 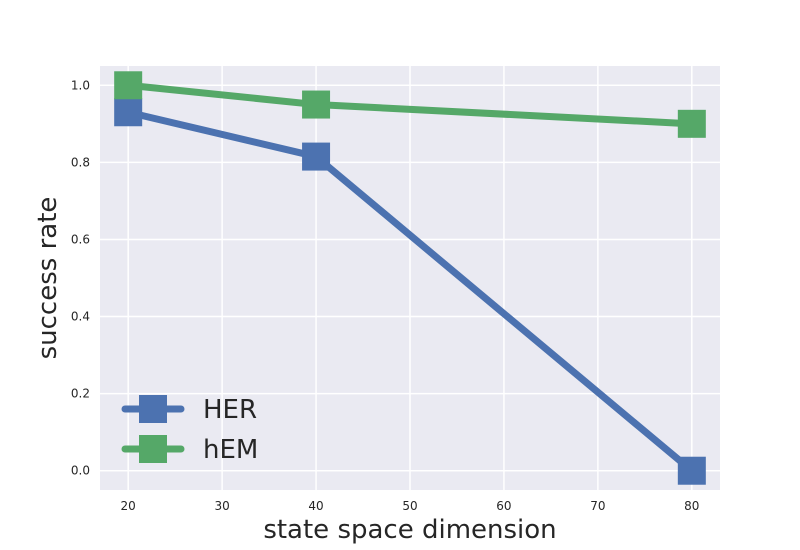 I want to click on series-hem, so click(x=410, y=104).